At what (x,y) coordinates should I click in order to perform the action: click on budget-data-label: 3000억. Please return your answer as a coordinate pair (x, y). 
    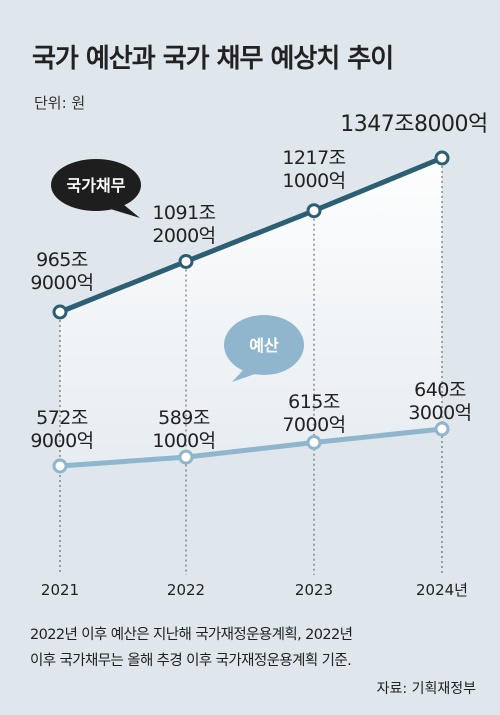
    Looking at the image, I should click on (439, 413).